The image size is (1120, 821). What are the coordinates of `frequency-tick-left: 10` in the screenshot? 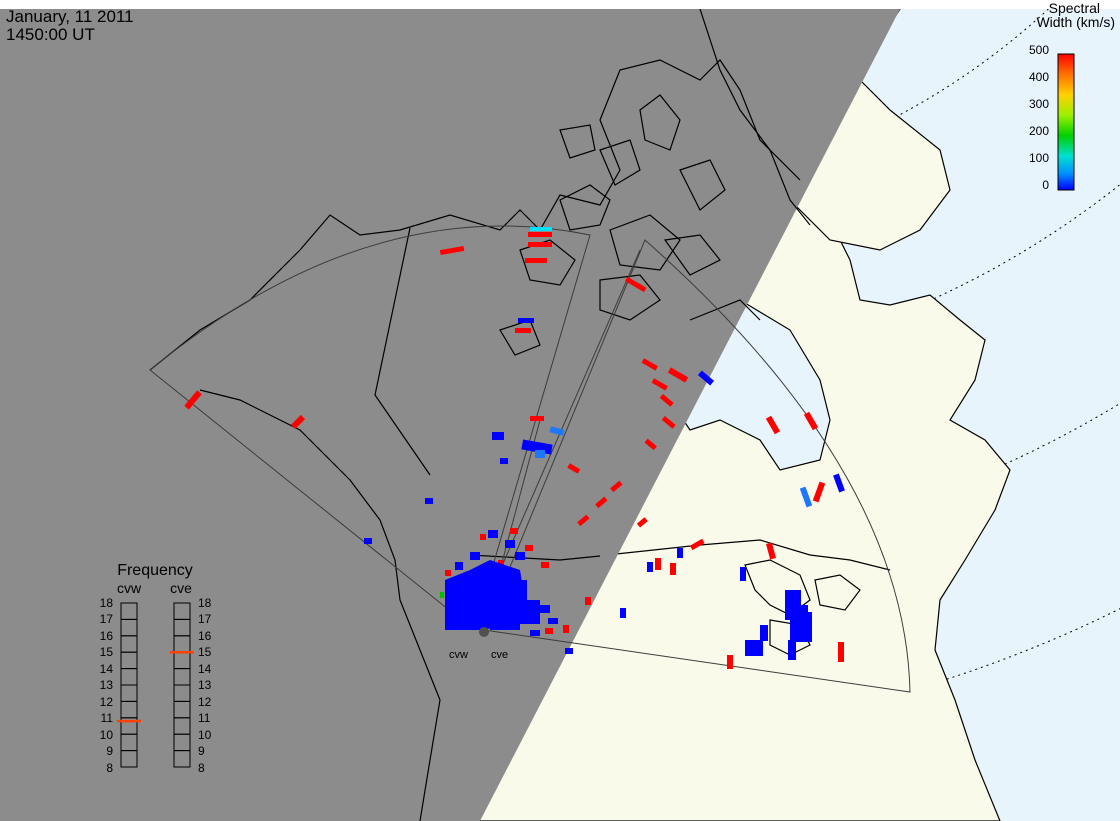 It's located at (107, 735).